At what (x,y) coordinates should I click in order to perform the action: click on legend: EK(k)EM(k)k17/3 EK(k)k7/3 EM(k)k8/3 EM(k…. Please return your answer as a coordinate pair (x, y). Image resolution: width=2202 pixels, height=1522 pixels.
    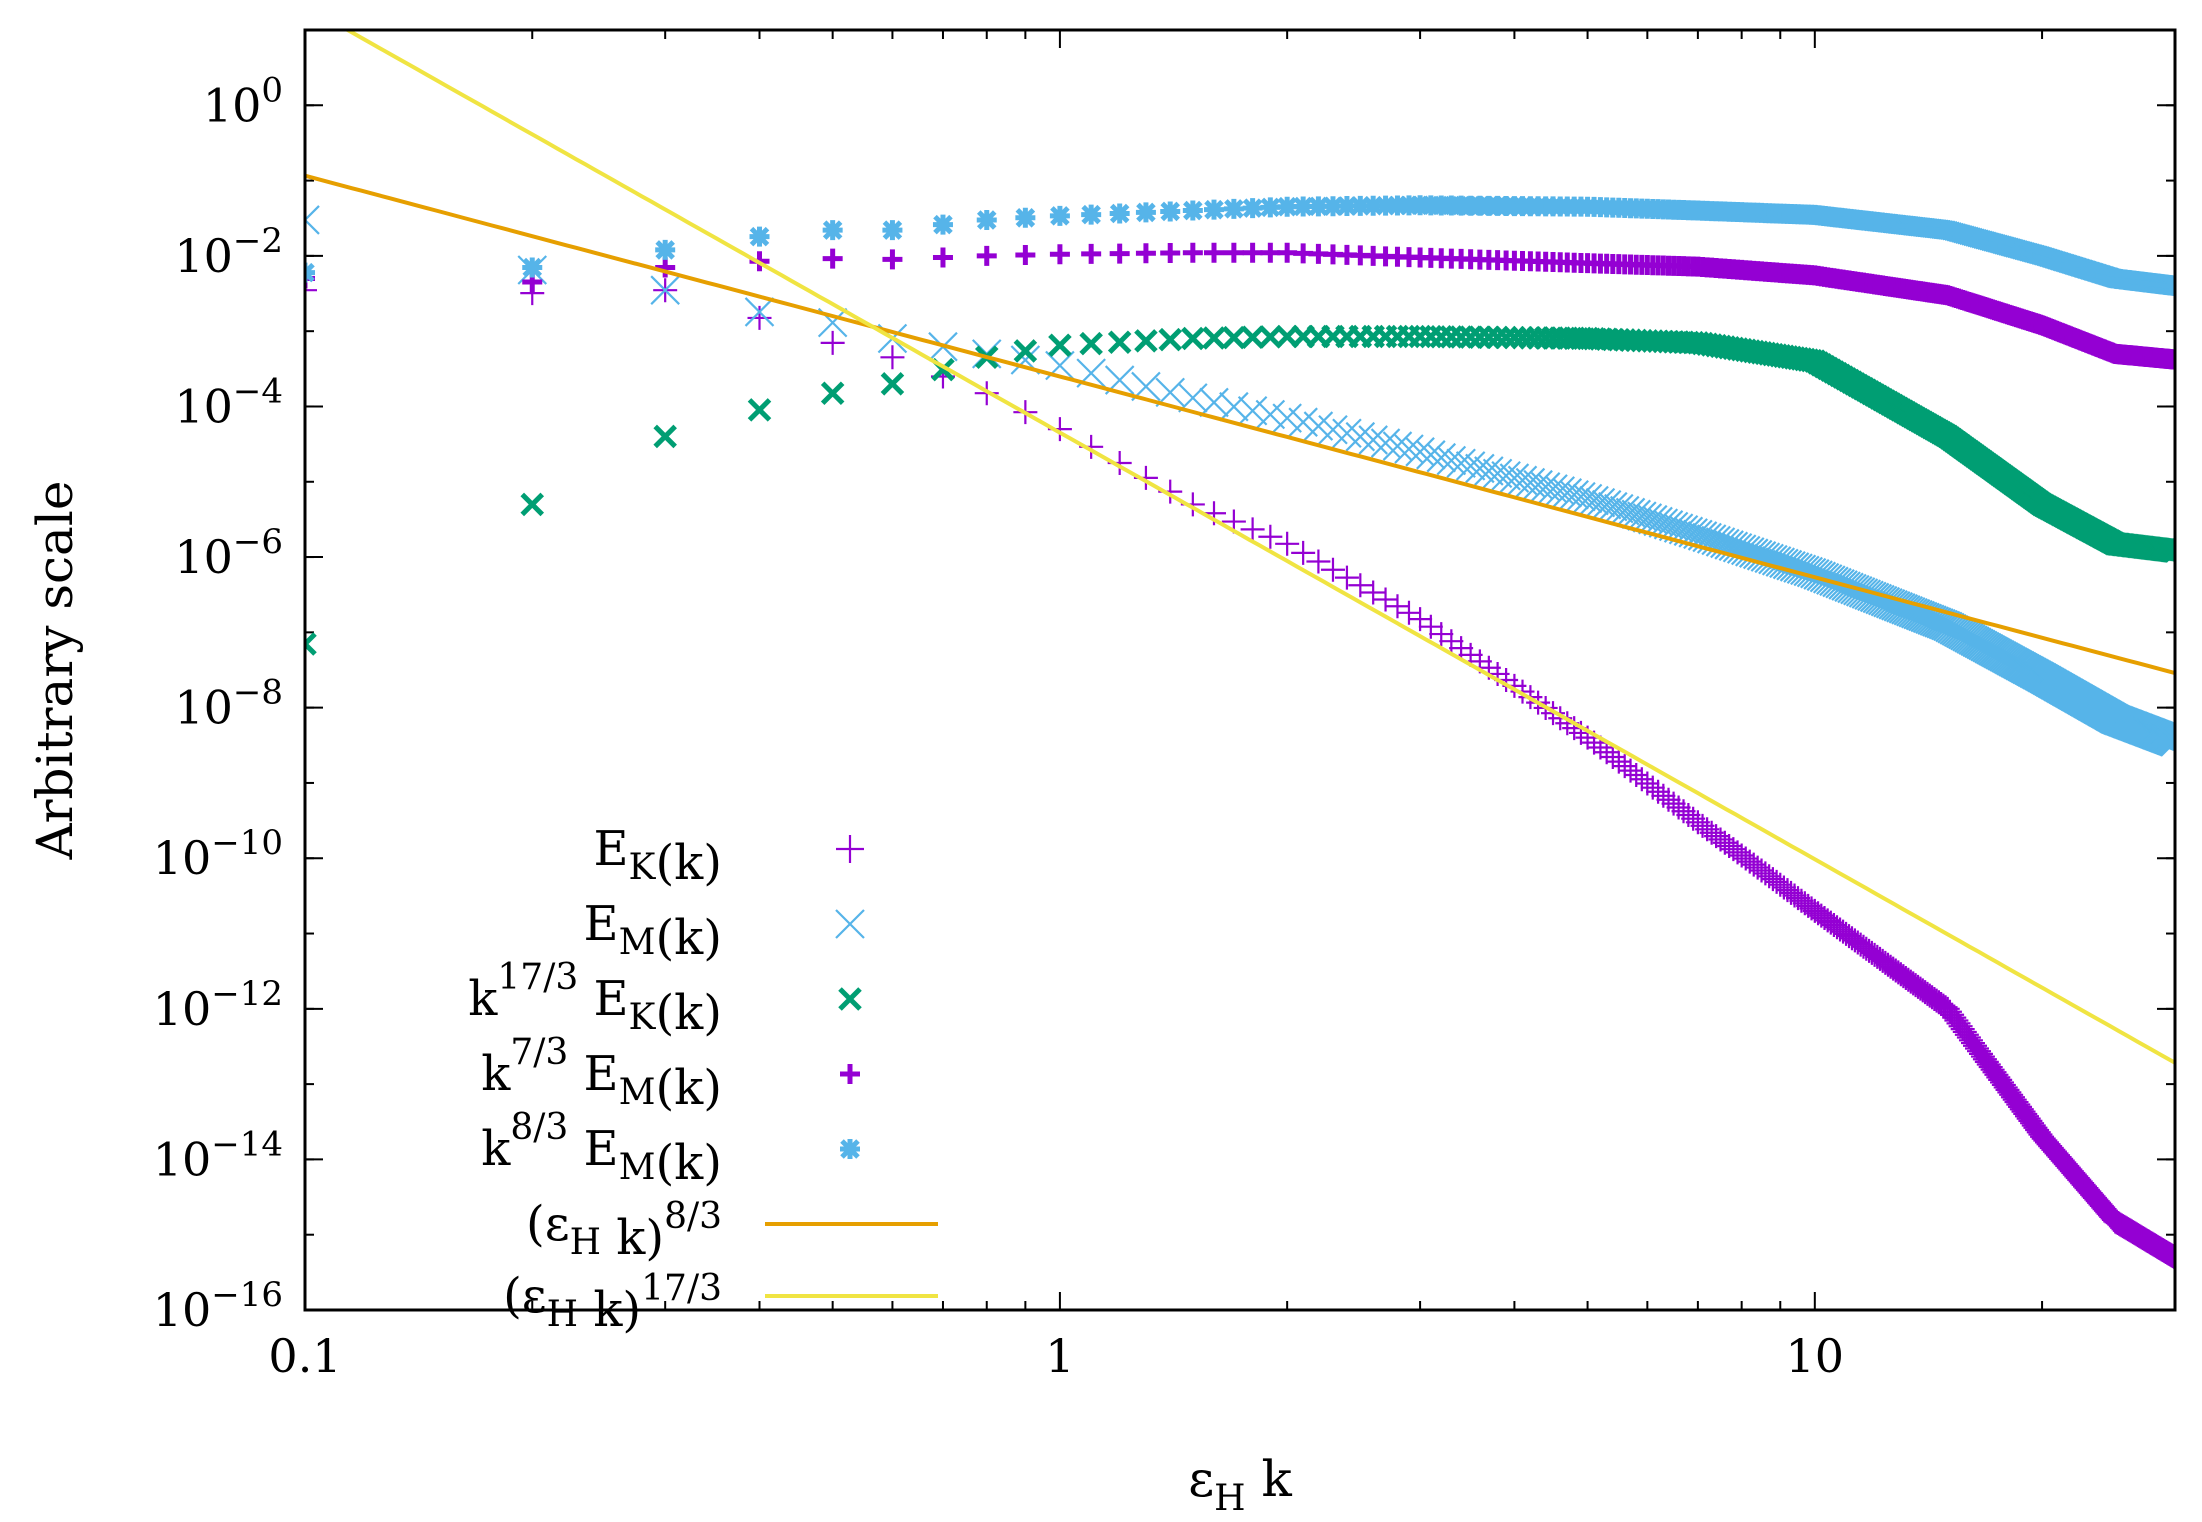
    Looking at the image, I should click on (703, 1079).